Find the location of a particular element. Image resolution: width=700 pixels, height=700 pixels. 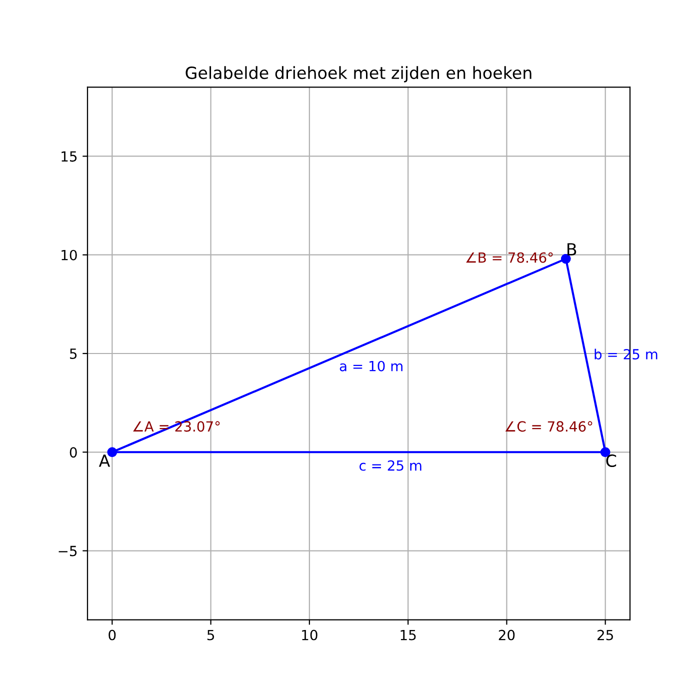

x-tick-label: 0 is located at coordinates (112, 635).